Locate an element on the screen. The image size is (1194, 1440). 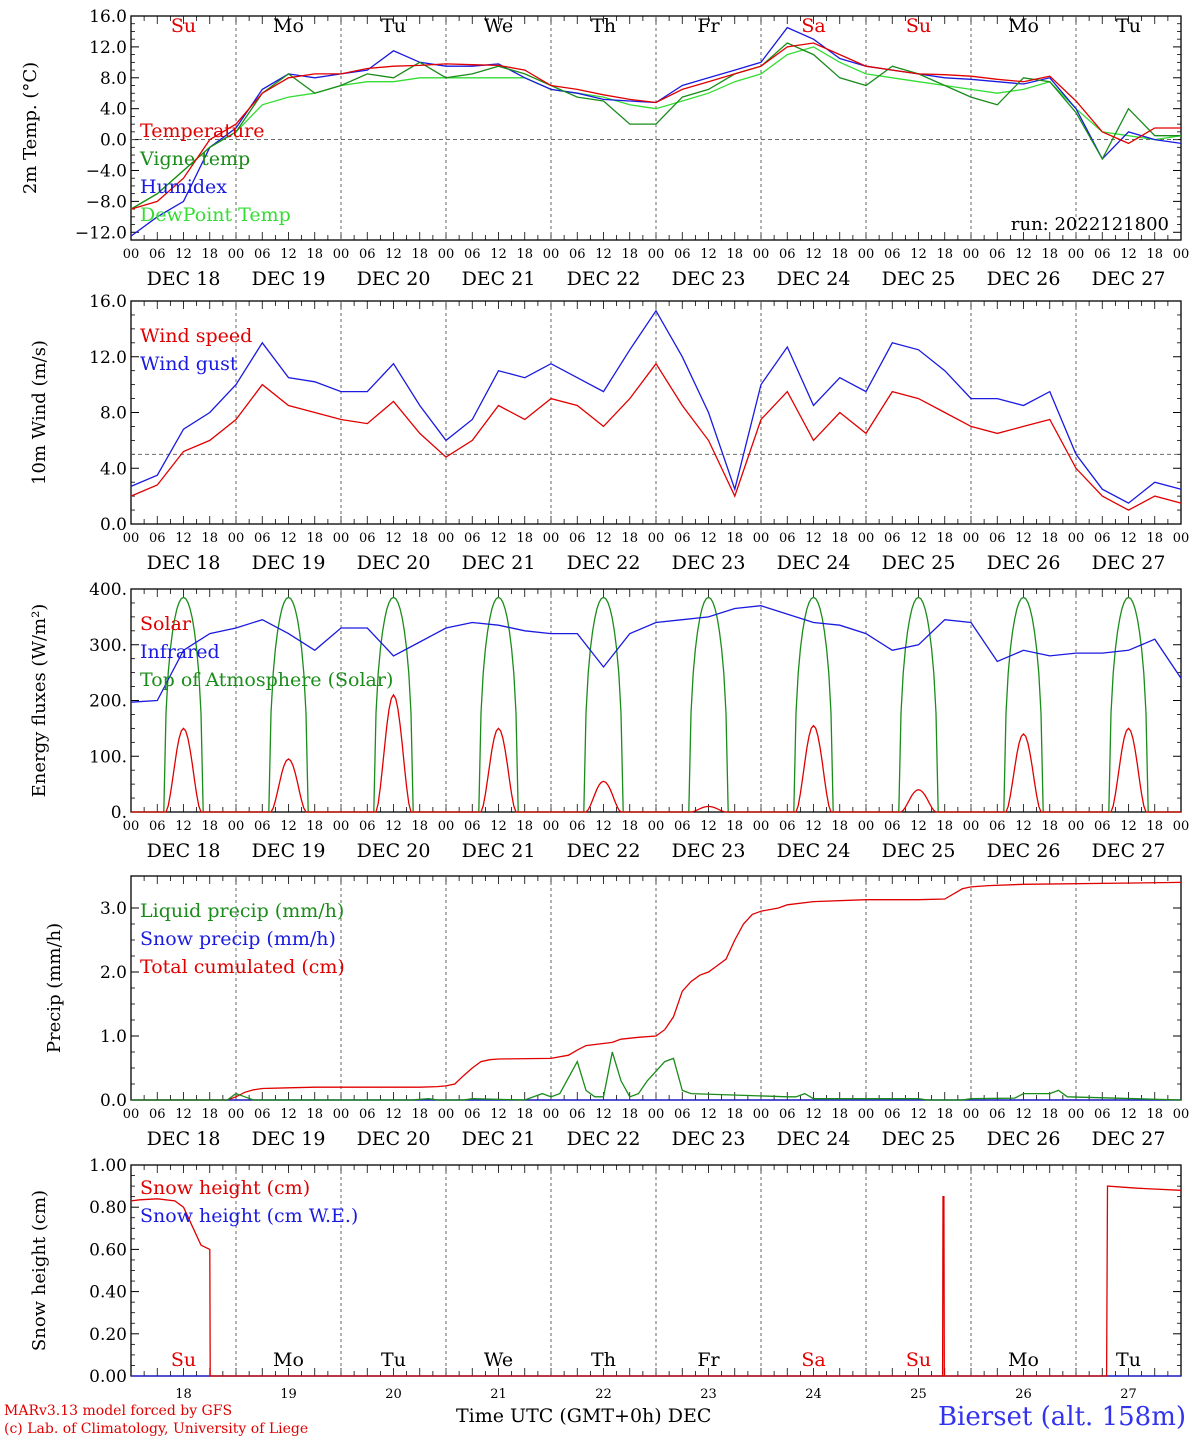
legend-entry: Solar is located at coordinates (166, 624).